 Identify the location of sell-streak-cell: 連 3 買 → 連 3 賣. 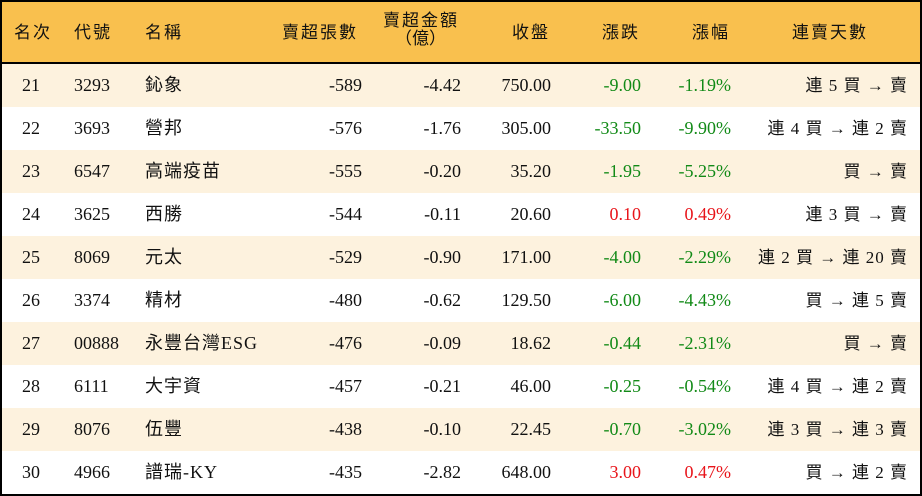
(837, 429).